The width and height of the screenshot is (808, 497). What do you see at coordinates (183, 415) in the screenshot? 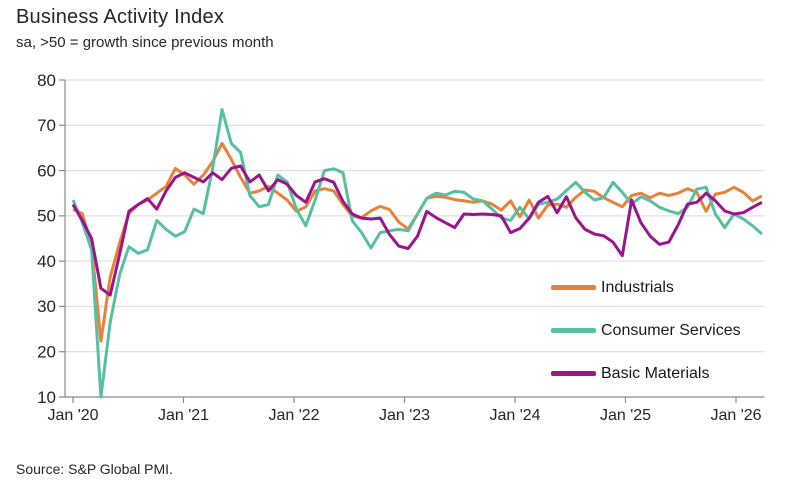
I see `x-tick-label: Jan '21` at bounding box center [183, 415].